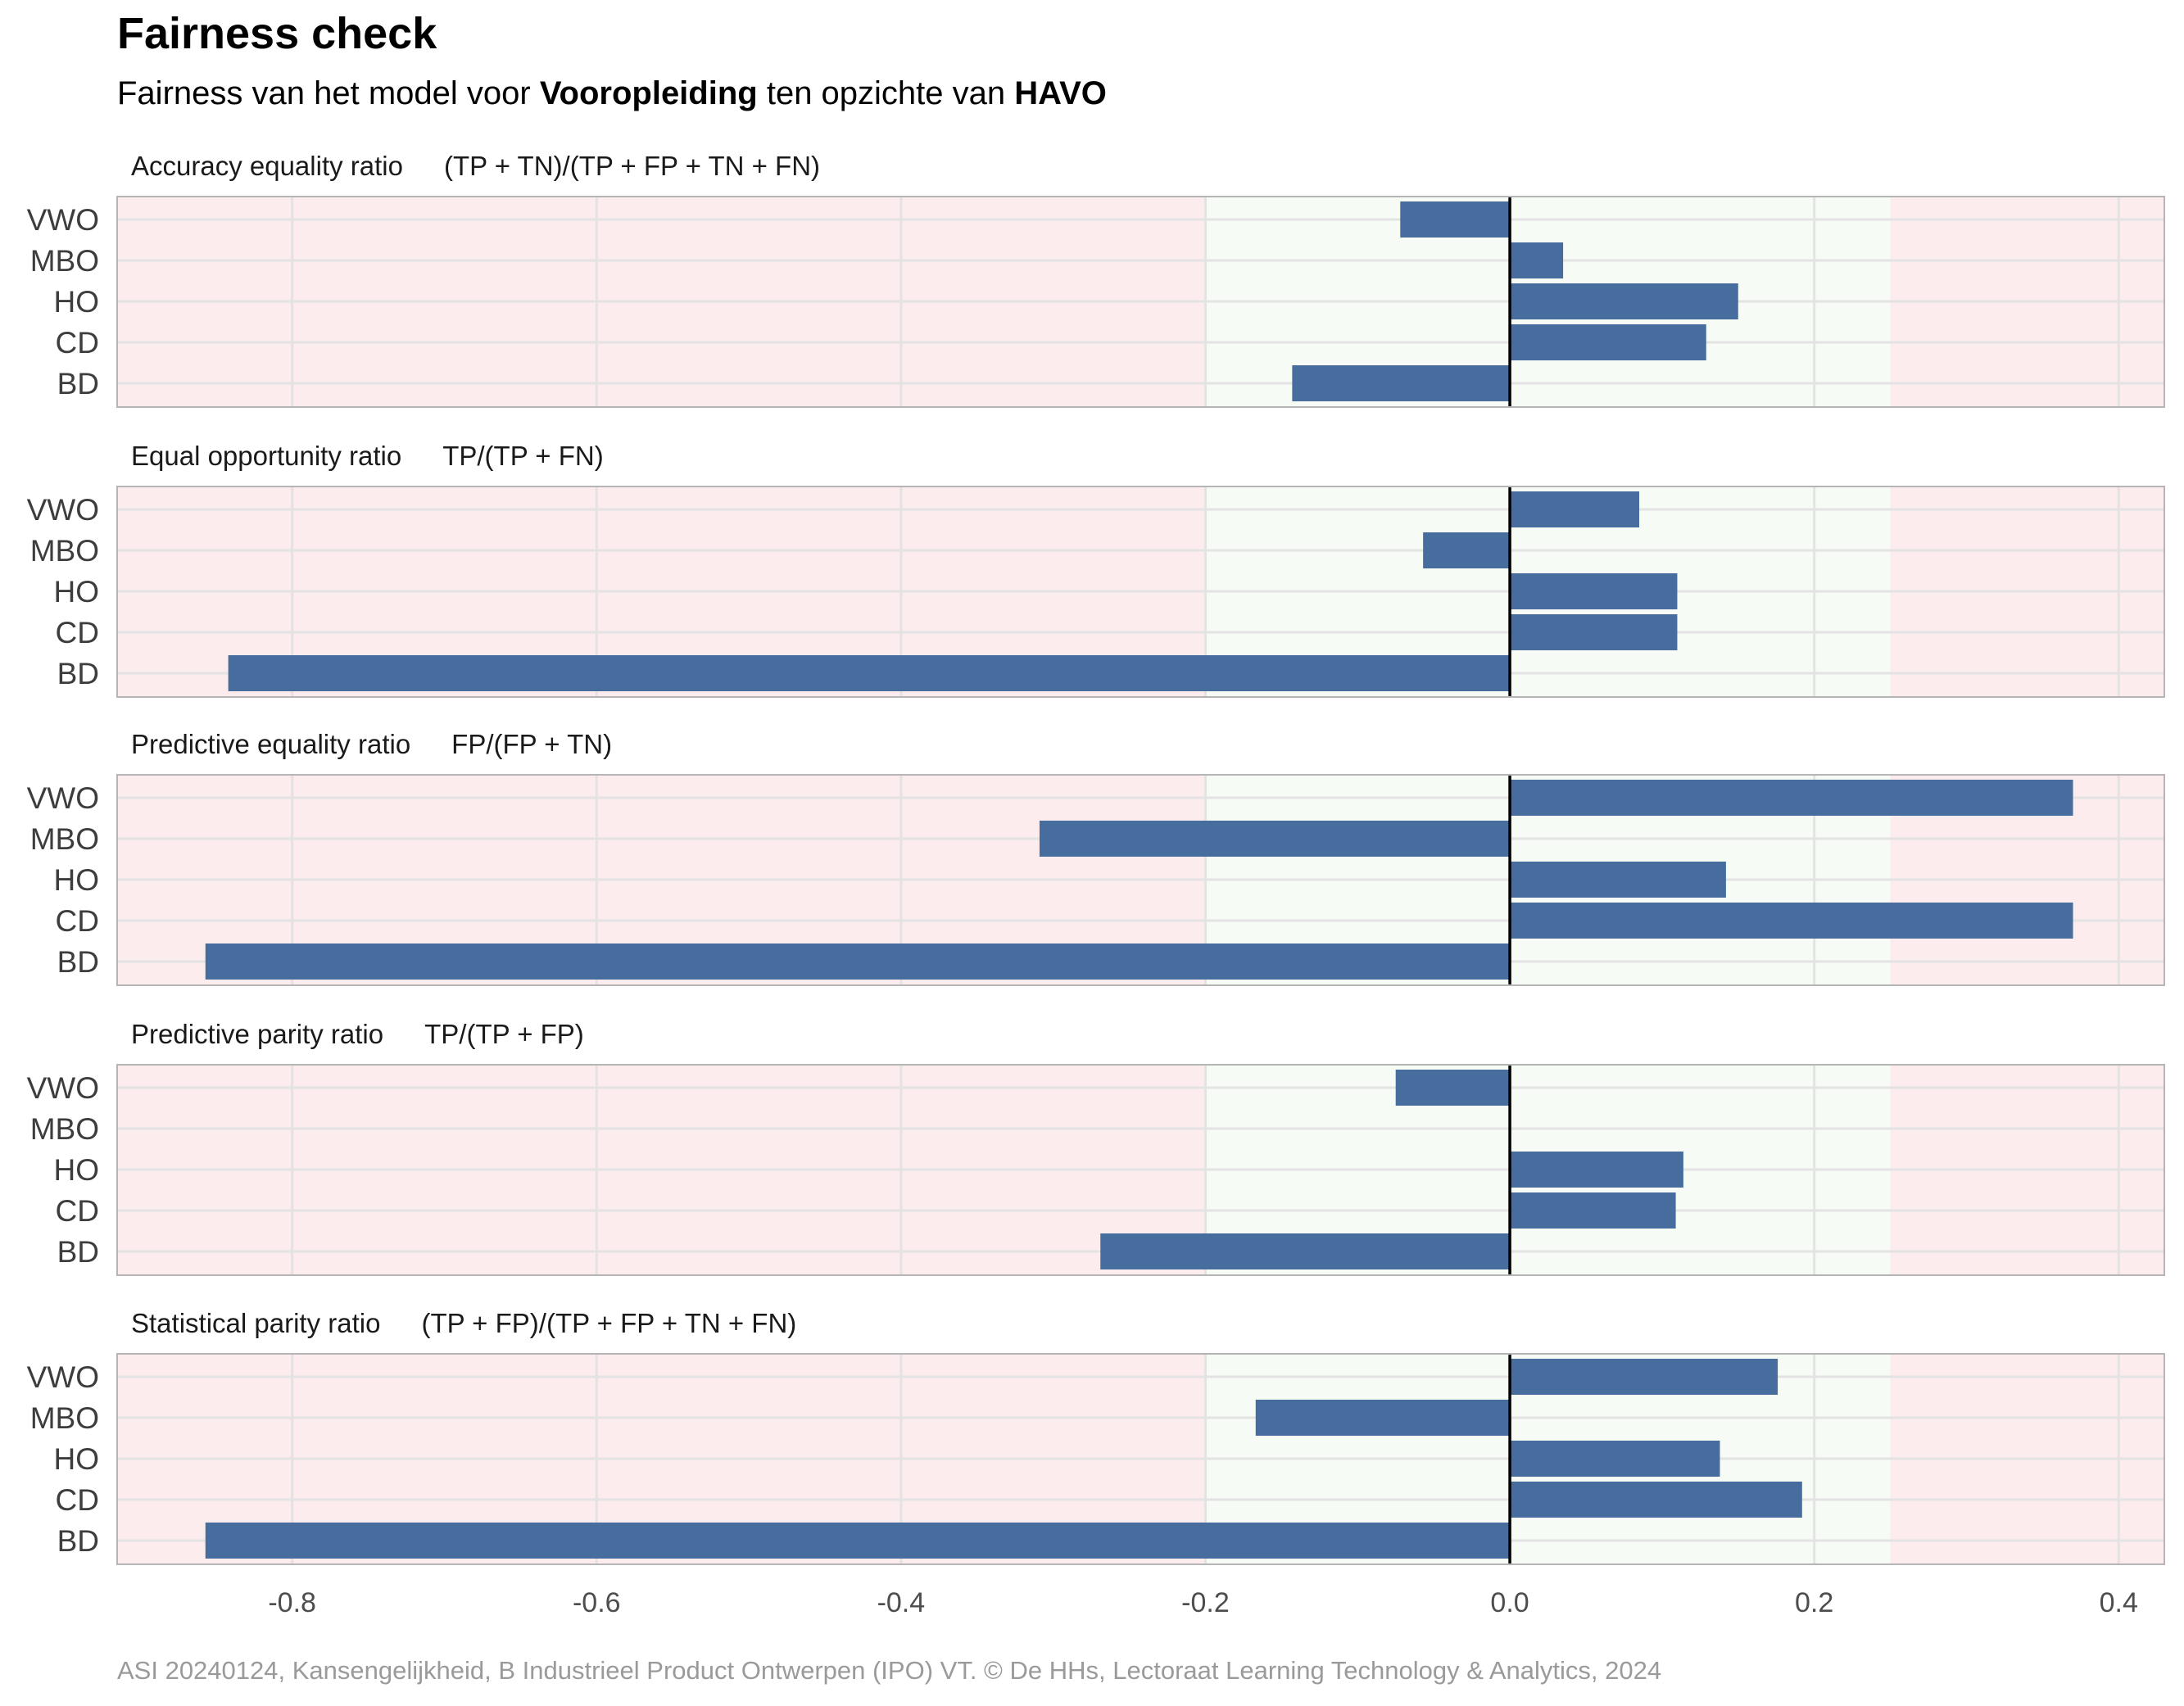 The height and width of the screenshot is (1706, 2184). What do you see at coordinates (277, 33) in the screenshot?
I see `chart-title: Fairness check` at bounding box center [277, 33].